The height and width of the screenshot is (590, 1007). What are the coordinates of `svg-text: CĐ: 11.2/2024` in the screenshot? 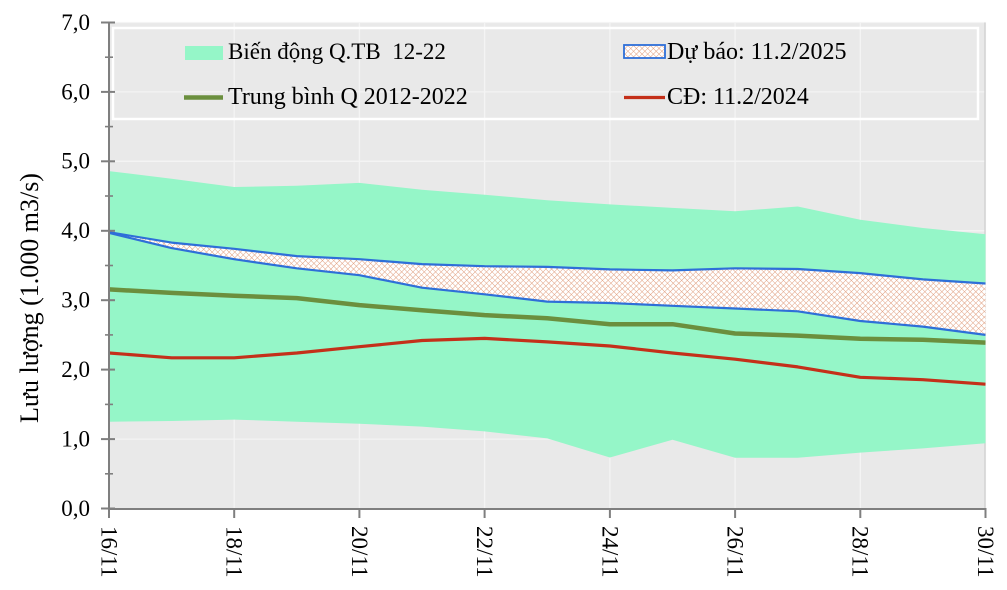 It's located at (738, 97).